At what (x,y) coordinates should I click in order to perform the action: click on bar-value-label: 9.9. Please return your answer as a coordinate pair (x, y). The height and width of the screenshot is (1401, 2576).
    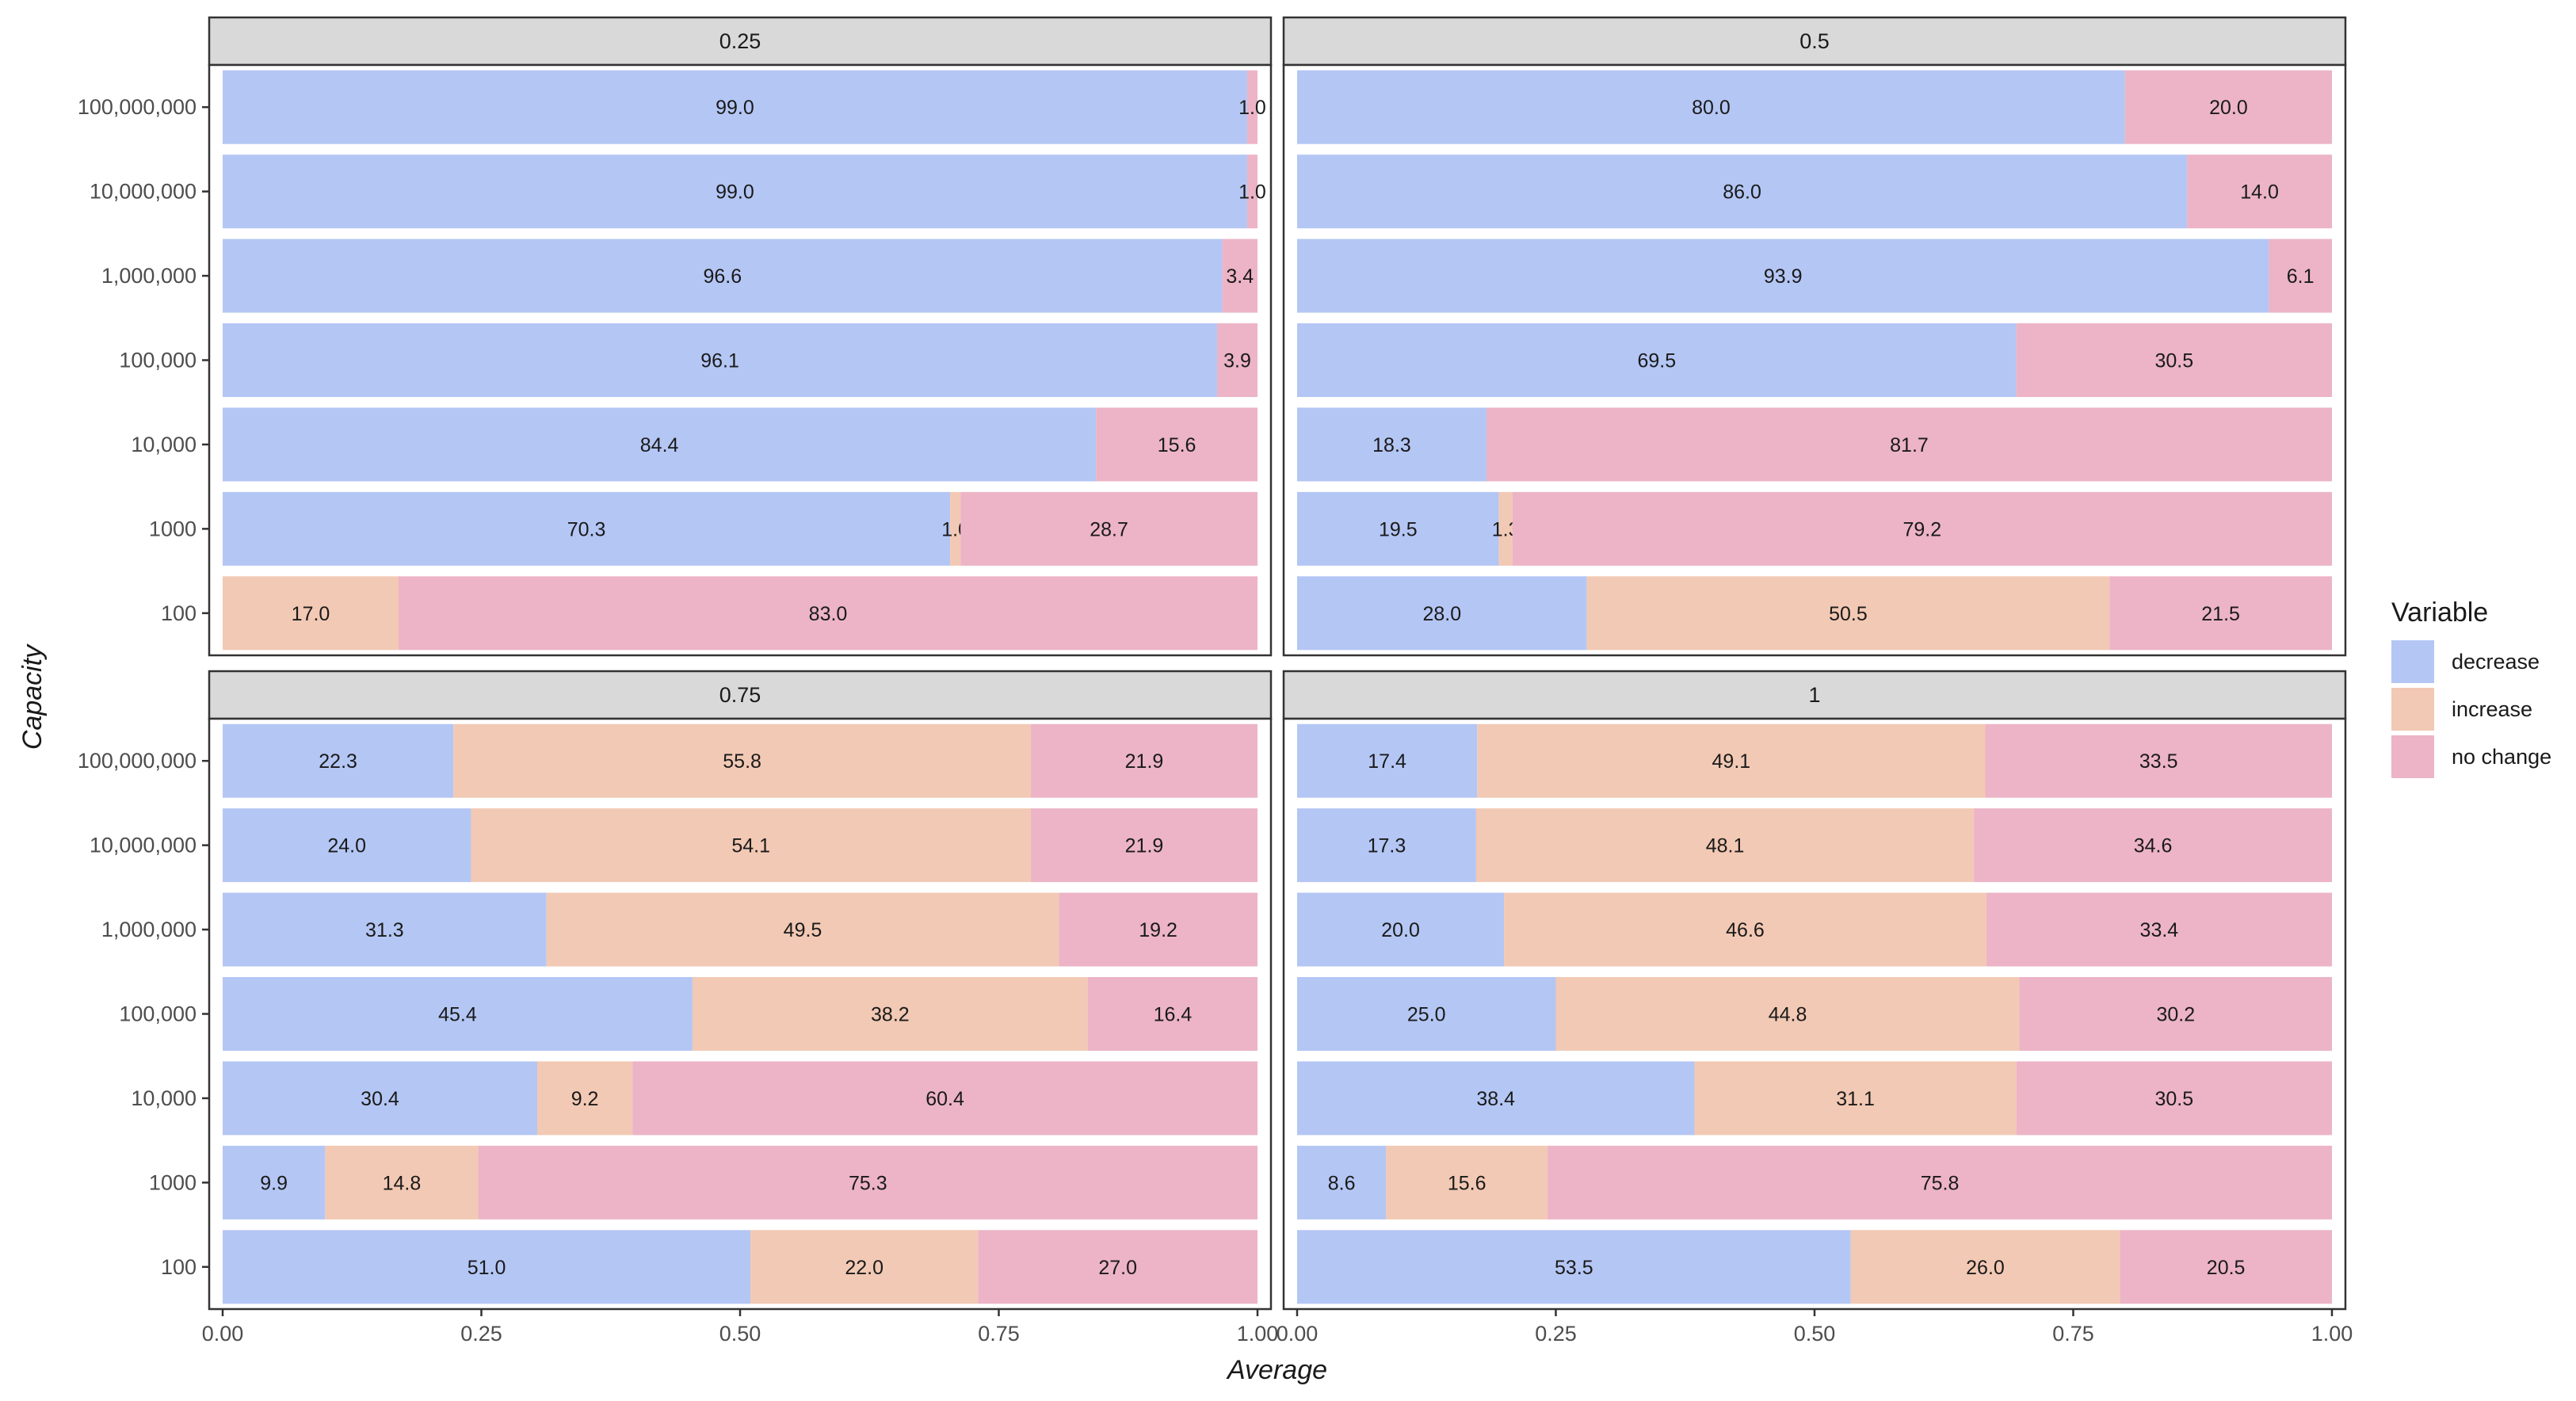
    Looking at the image, I should click on (274, 1183).